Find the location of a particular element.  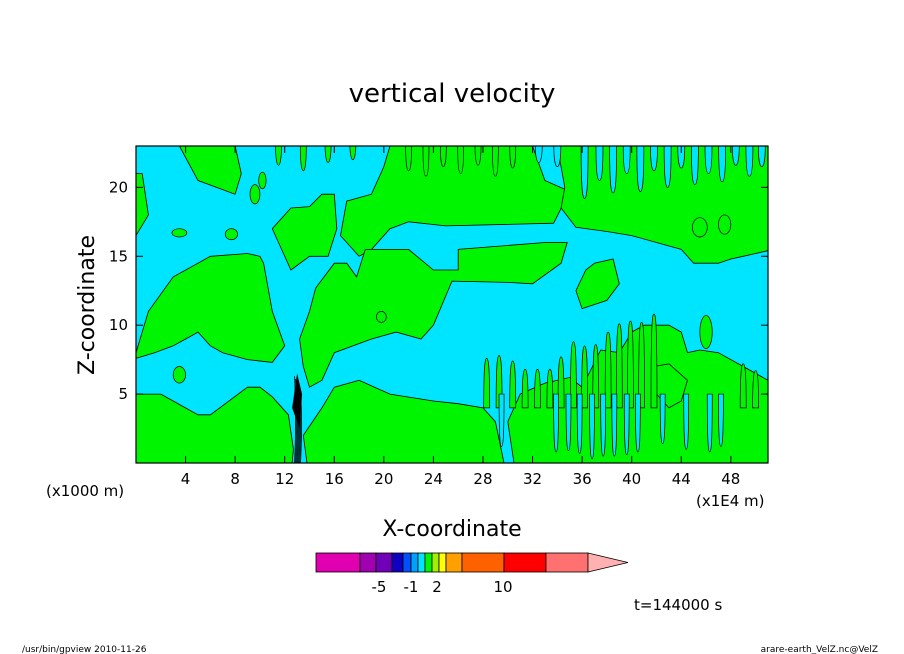

footer-left: /usr/bin/gpview 2010-11-26 is located at coordinates (84, 649).